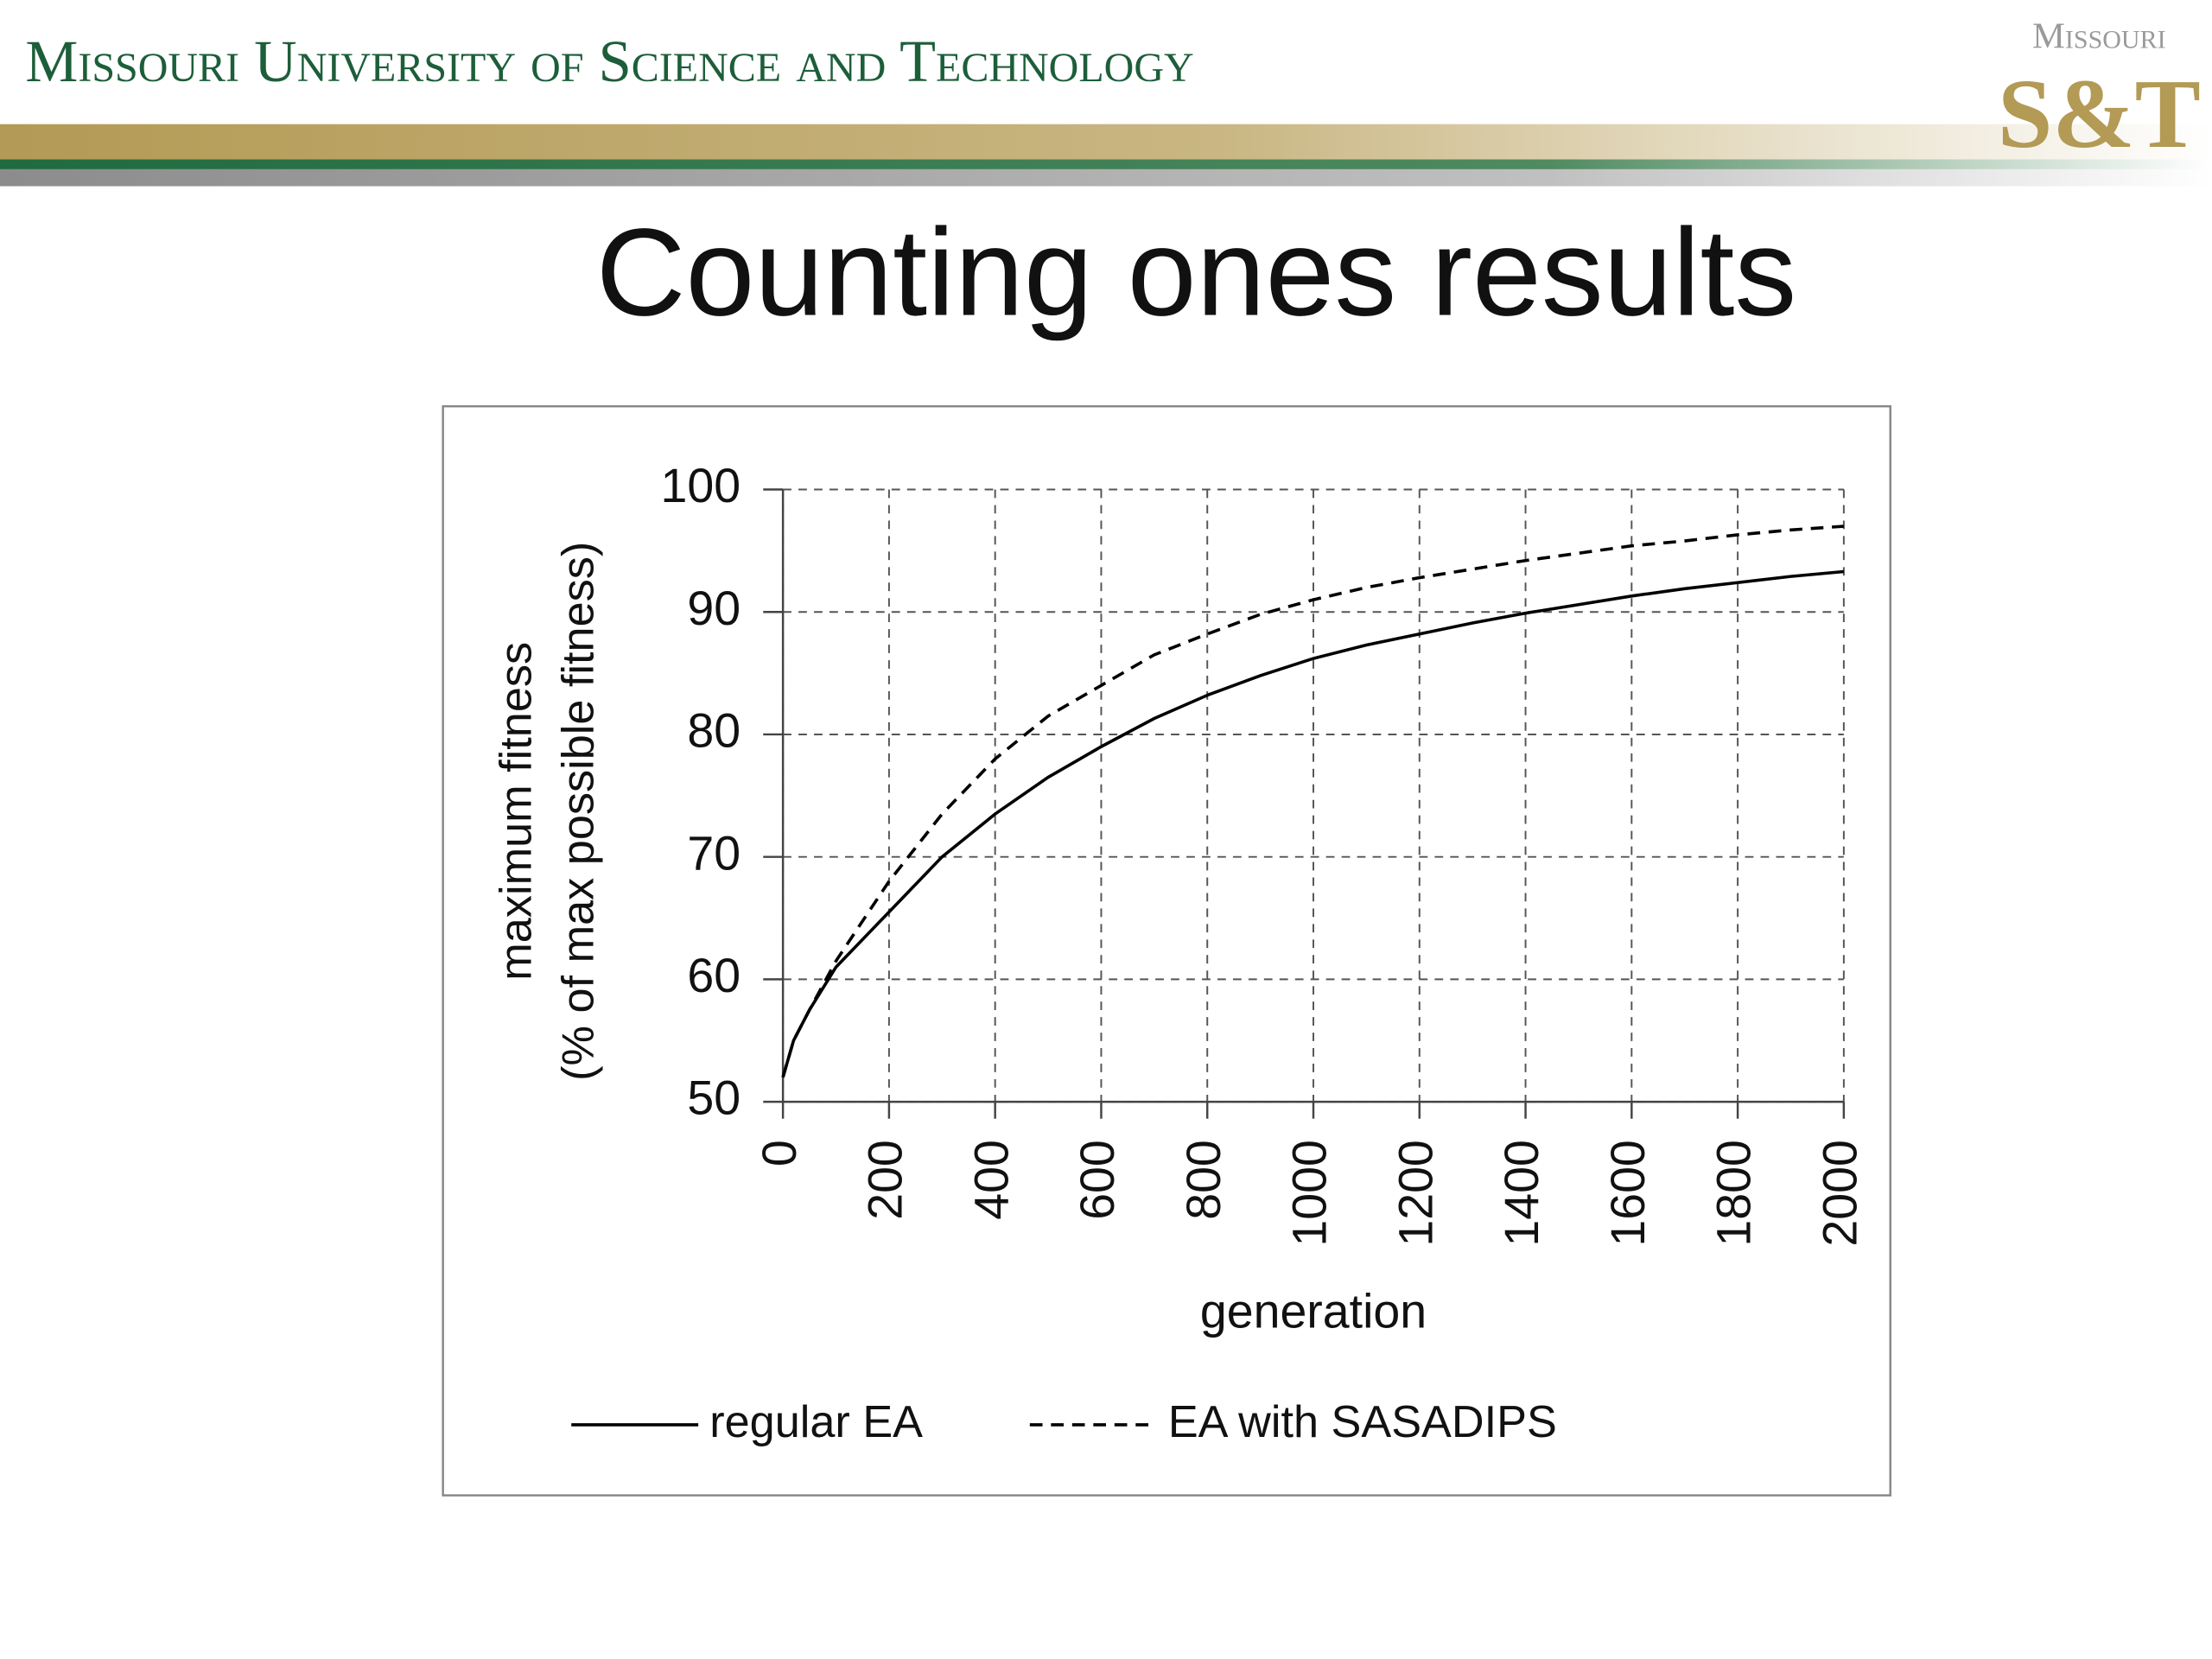 The width and height of the screenshot is (2212, 1659). Describe the element at coordinates (1106, 177) in the screenshot. I see `header-shadow` at that location.